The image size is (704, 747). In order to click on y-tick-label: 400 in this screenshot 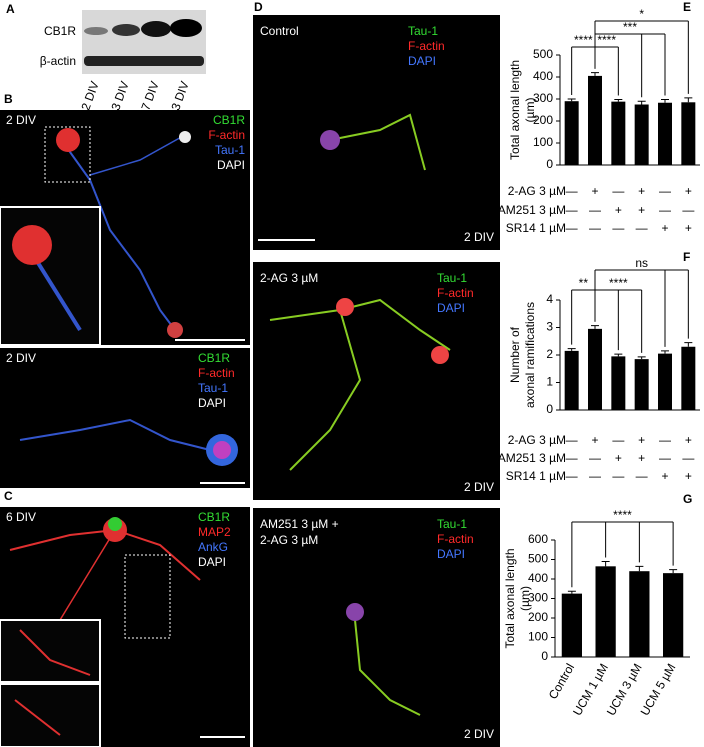, I will do `click(538, 578)`.